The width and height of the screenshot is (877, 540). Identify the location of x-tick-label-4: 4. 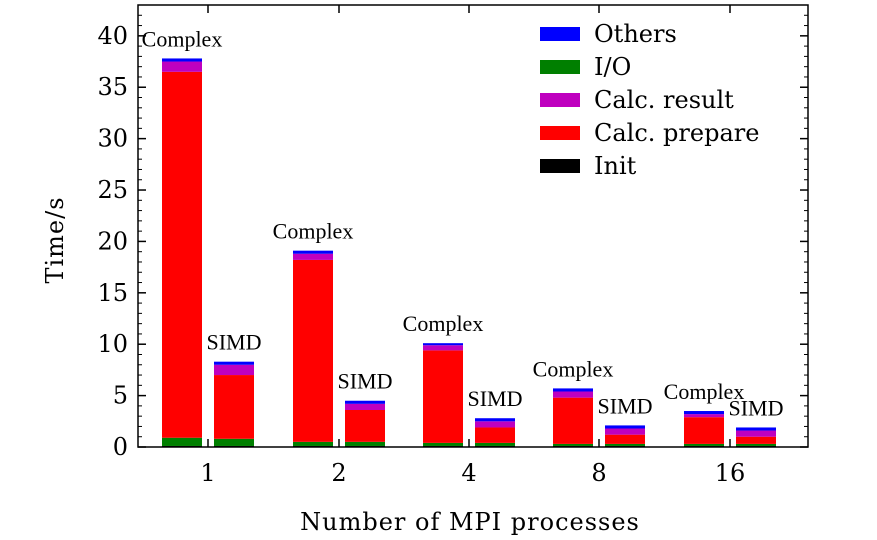
(468, 473).